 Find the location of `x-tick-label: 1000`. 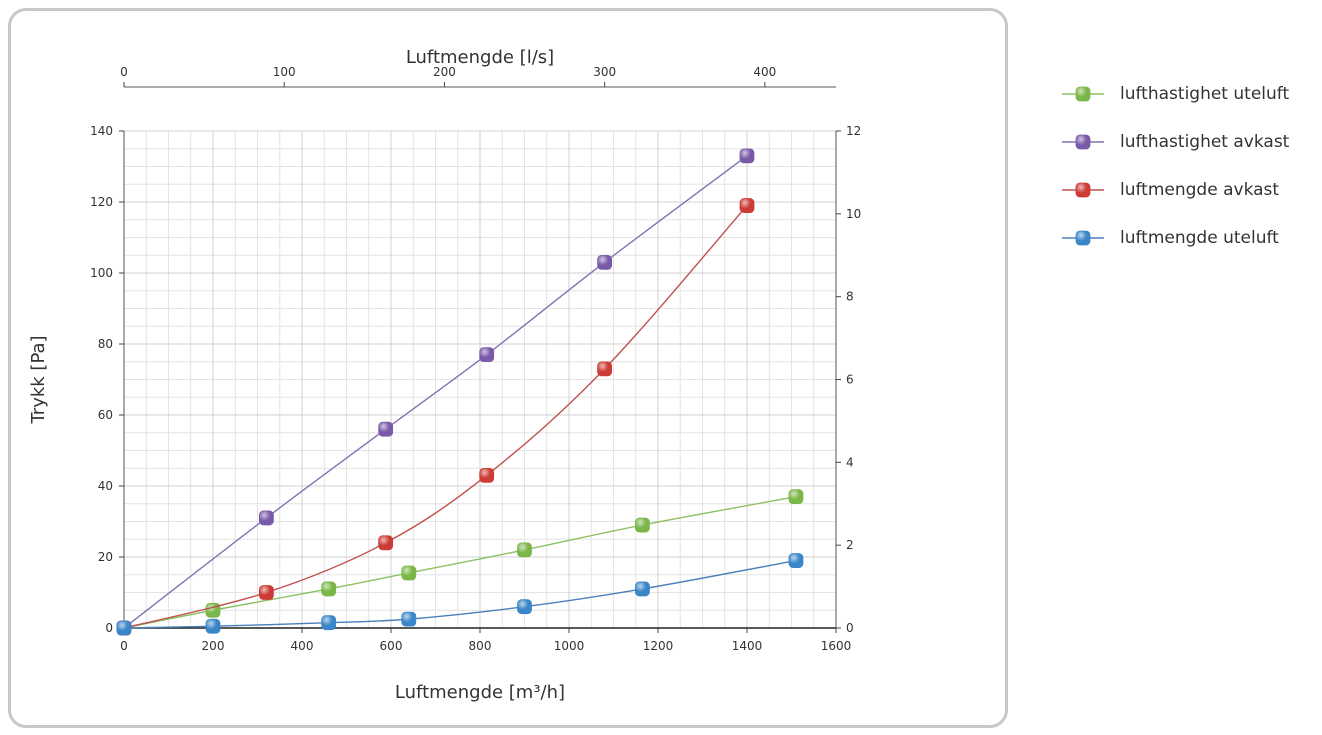

x-tick-label: 1000 is located at coordinates (569, 646).